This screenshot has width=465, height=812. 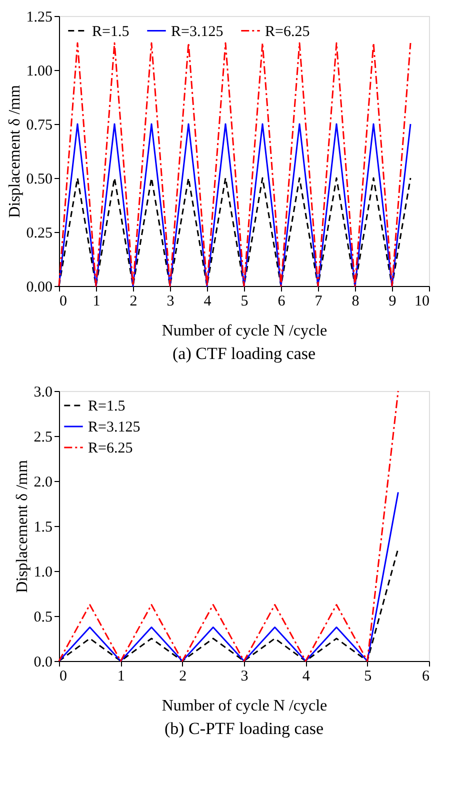 What do you see at coordinates (43, 438) in the screenshot?
I see `y-tick-label: 2.5` at bounding box center [43, 438].